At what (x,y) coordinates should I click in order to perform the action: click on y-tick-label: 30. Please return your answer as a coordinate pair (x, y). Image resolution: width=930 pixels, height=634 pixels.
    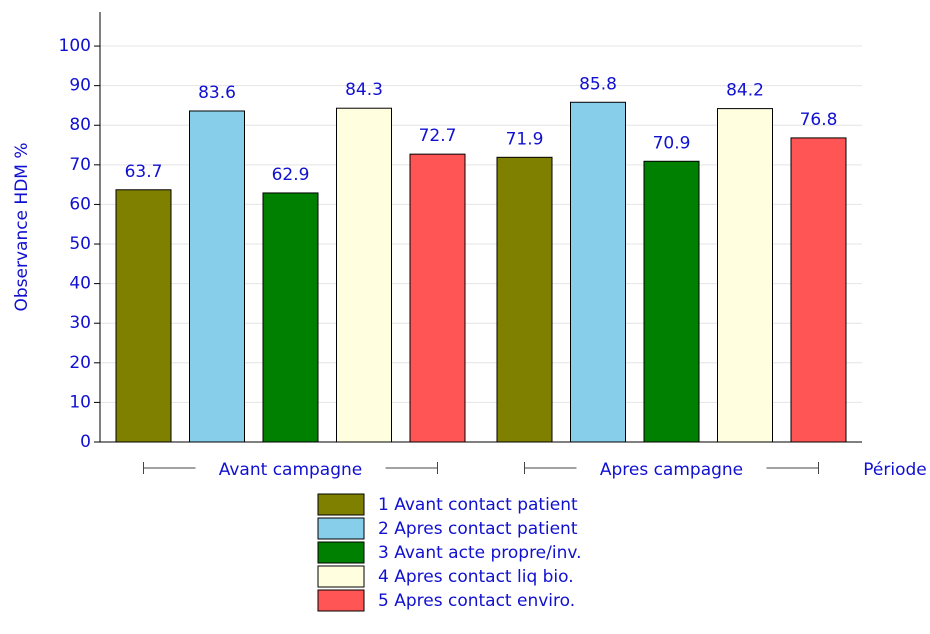
    Looking at the image, I should click on (80, 323).